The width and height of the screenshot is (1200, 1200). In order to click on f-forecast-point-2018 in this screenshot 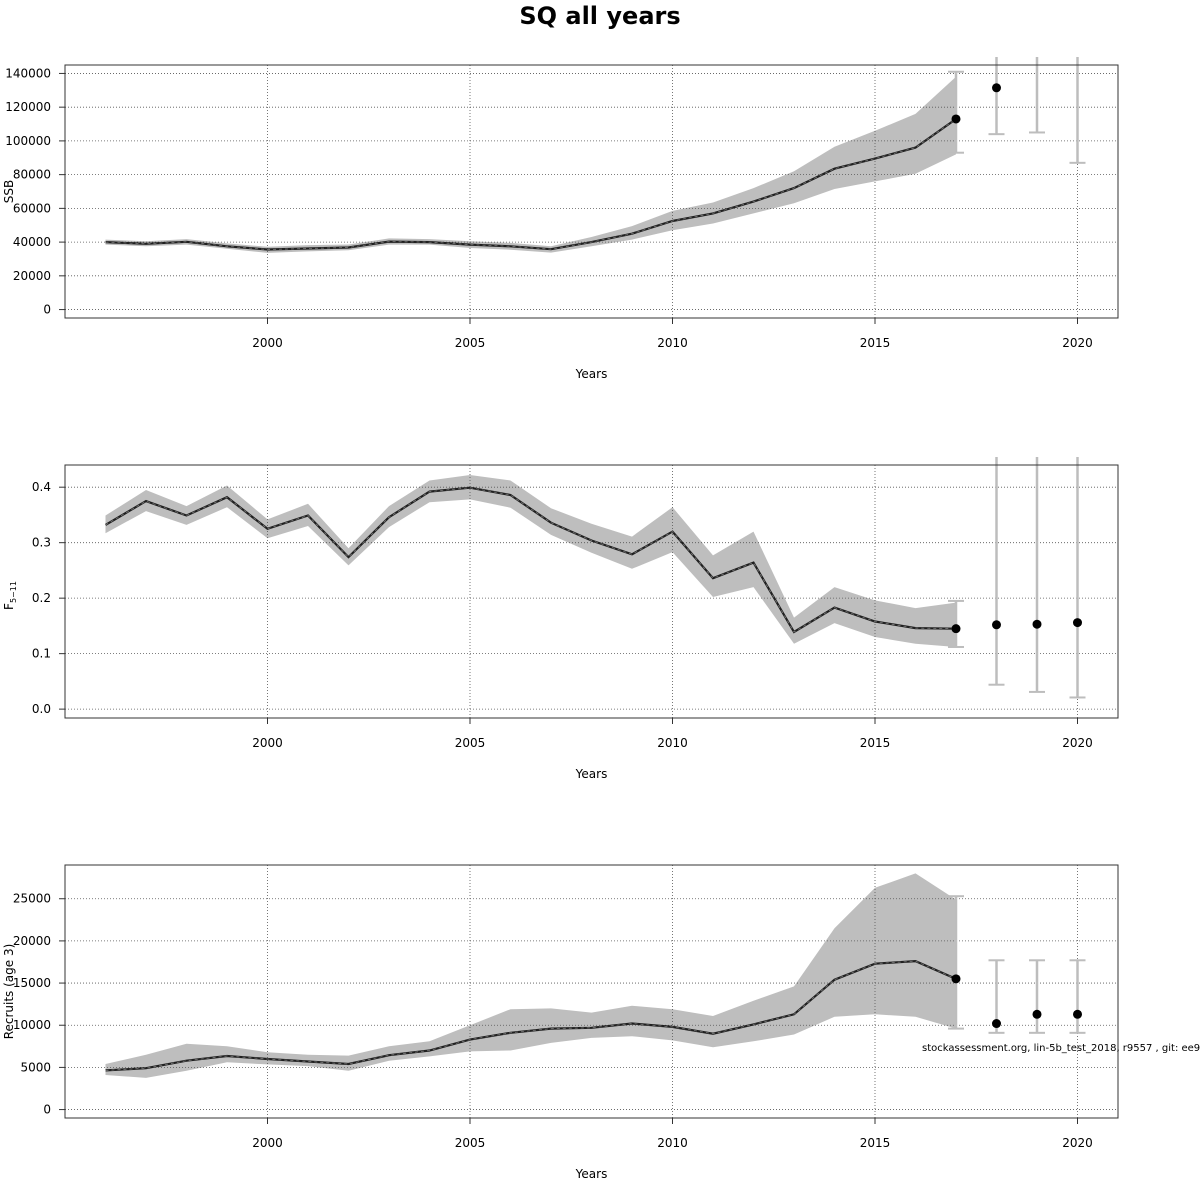, I will do `click(996, 625)`.